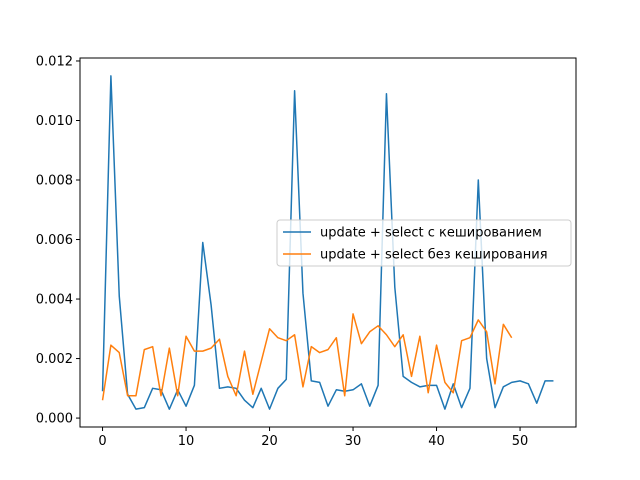 This screenshot has height=480, width=640. Describe the element at coordinates (54, 240) in the screenshot. I see `y-tick-label: 0.006` at that location.